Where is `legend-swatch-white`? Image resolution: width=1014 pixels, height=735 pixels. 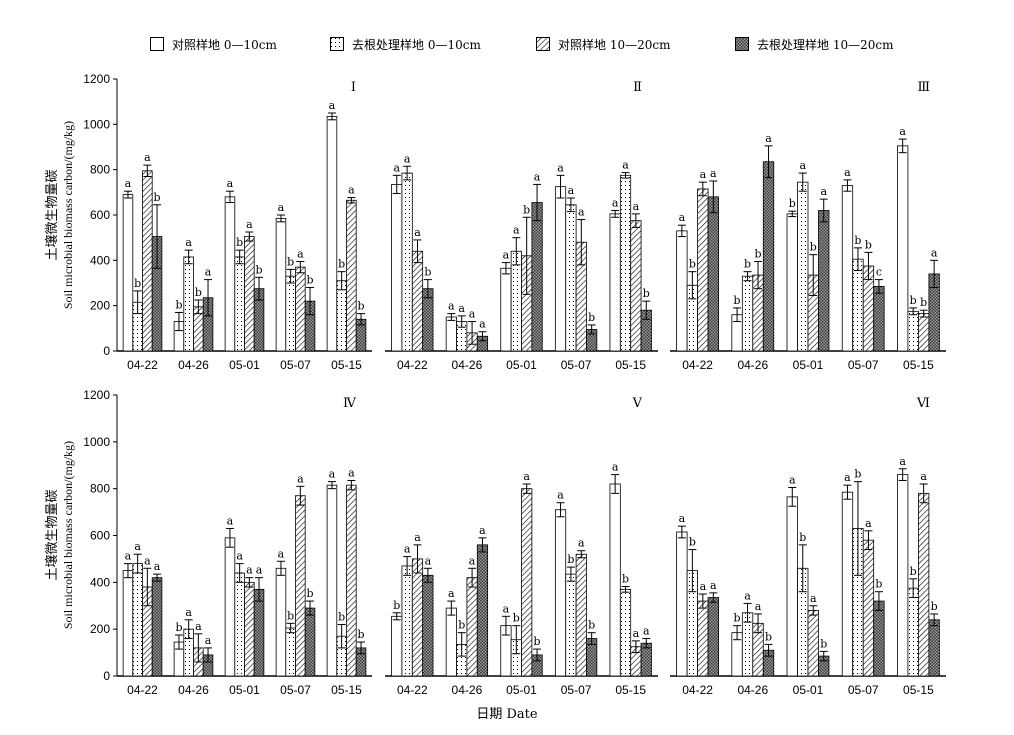 legend-swatch-white is located at coordinates (157, 44).